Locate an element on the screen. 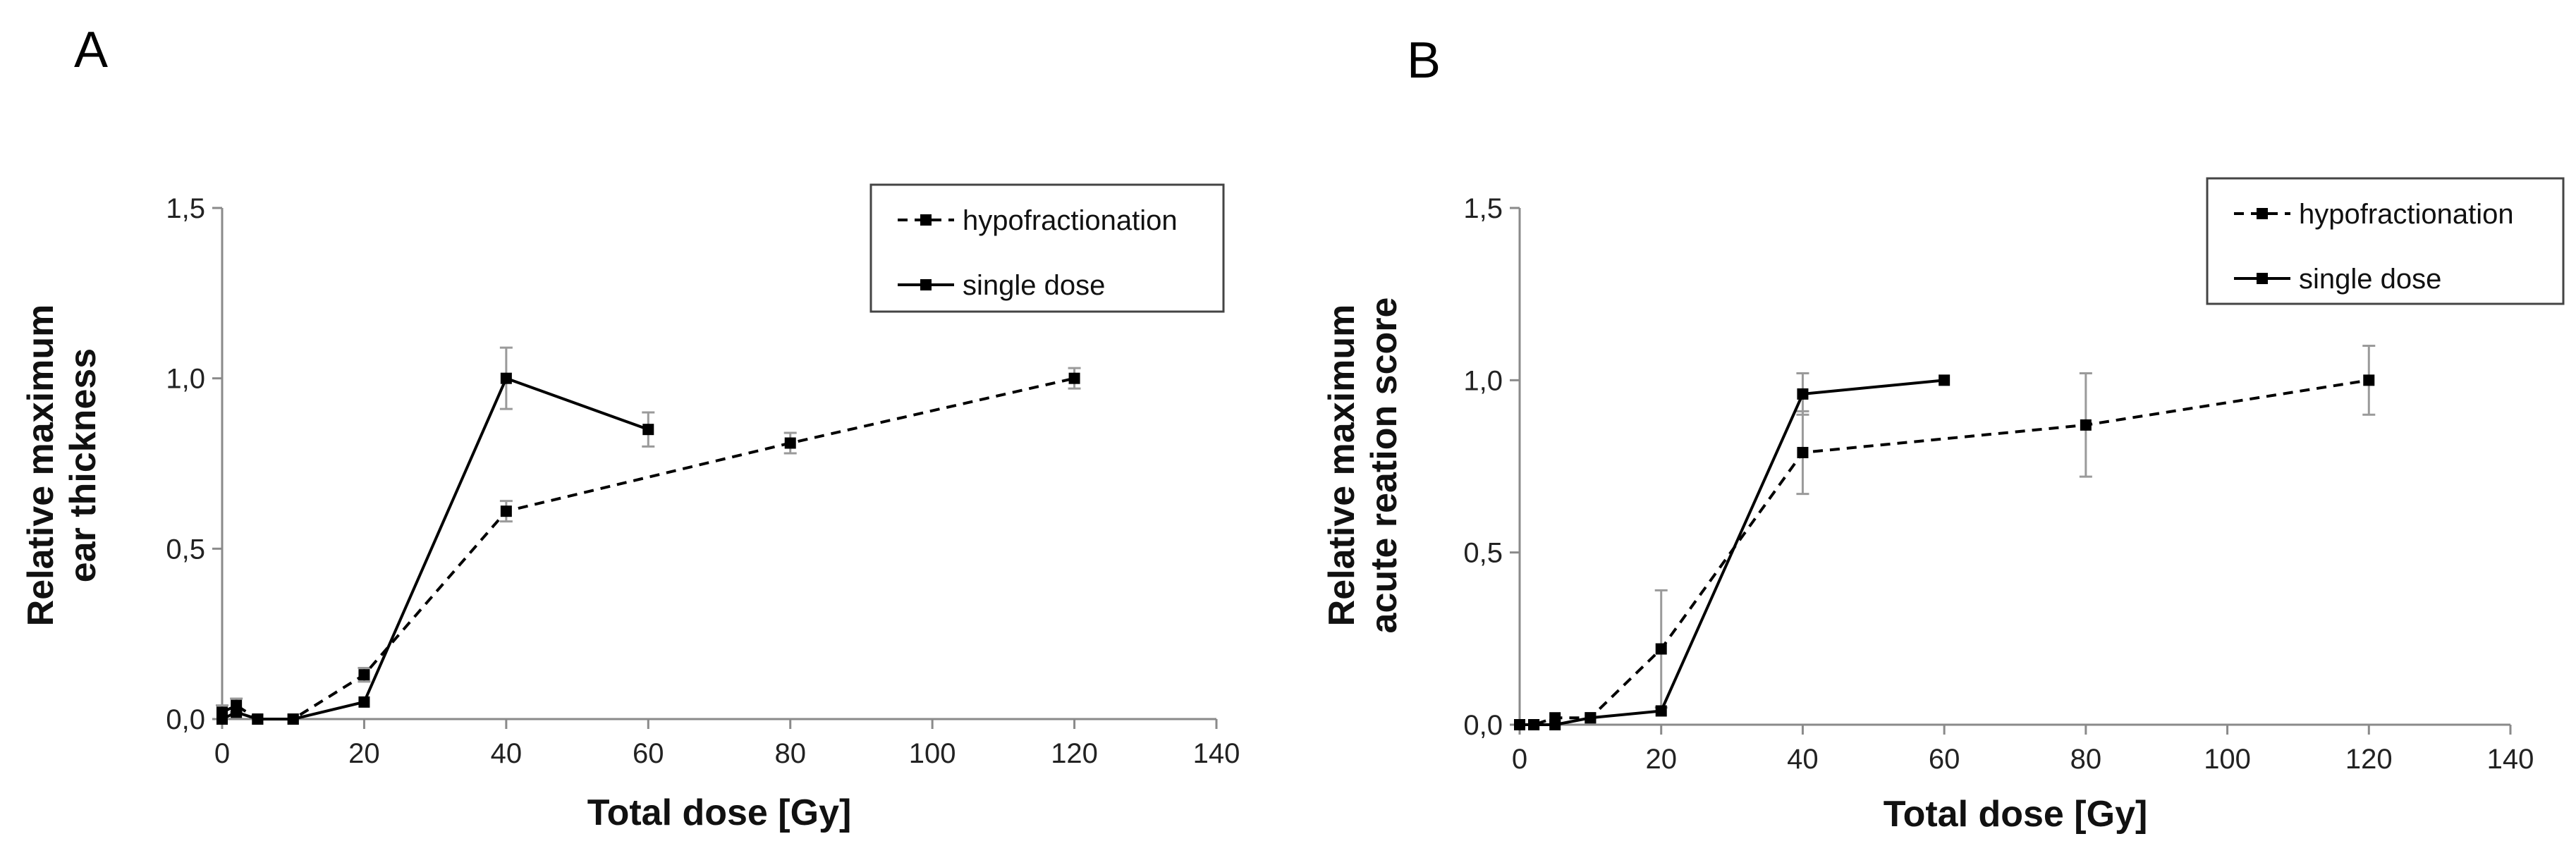  panel-letter: A is located at coordinates (91, 50).